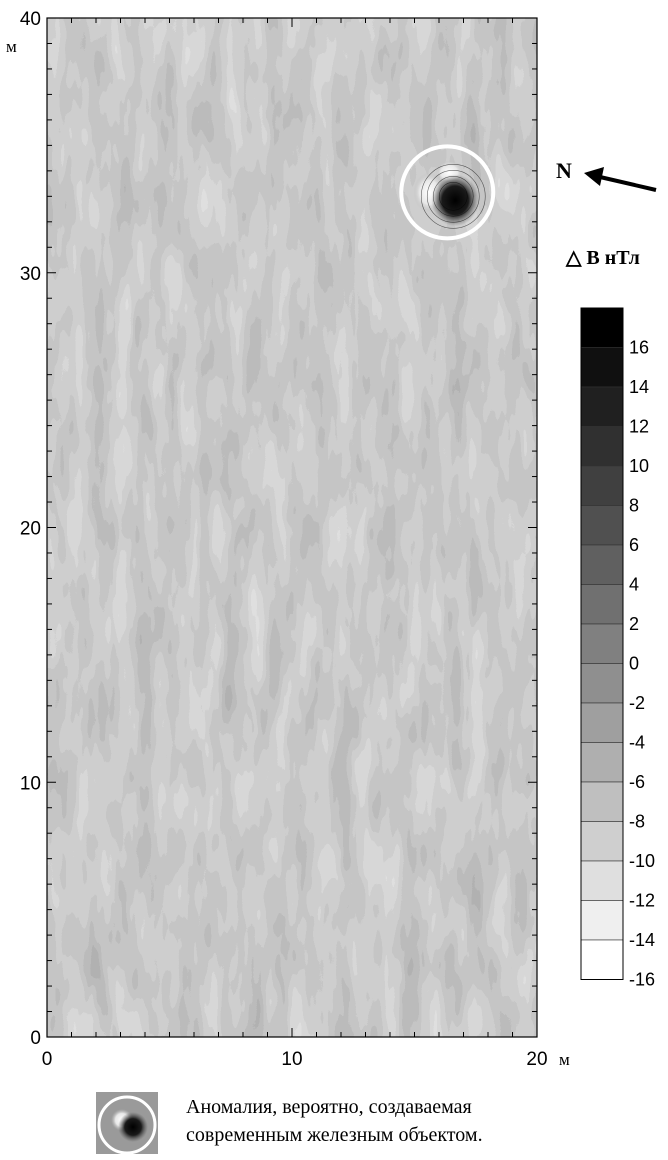 This screenshot has height=1160, width=668. Describe the element at coordinates (639, 427) in the screenshot. I see `legend-level-label: 12` at that location.